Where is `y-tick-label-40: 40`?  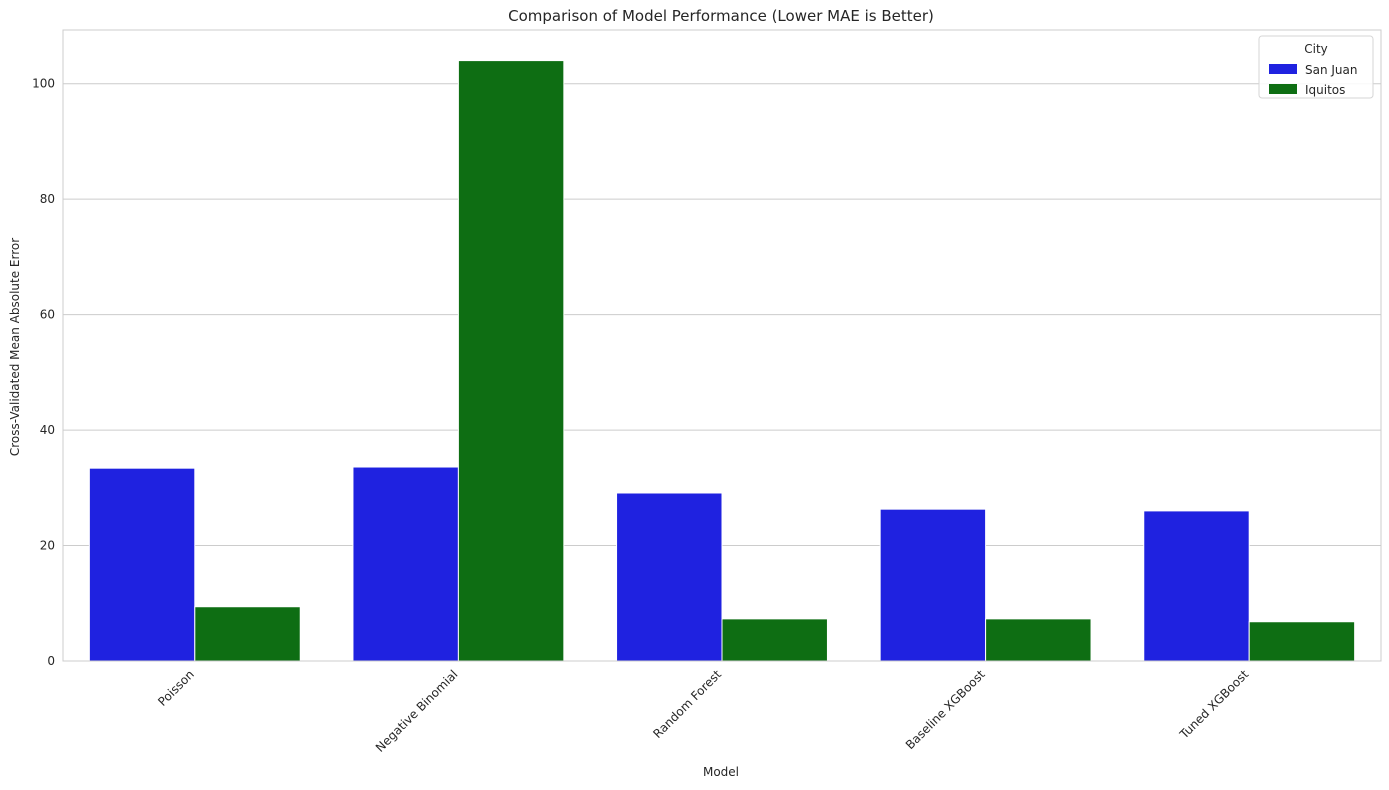
y-tick-label-40: 40 is located at coordinates (47, 430).